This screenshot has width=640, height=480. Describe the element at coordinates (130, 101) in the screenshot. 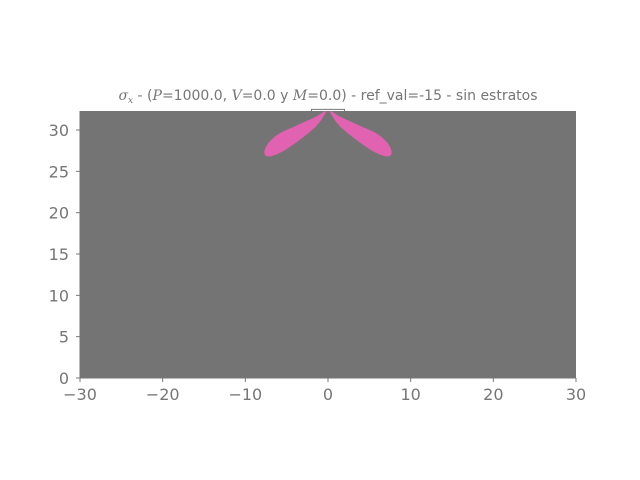

I see `title-sigma-sub: x` at that location.